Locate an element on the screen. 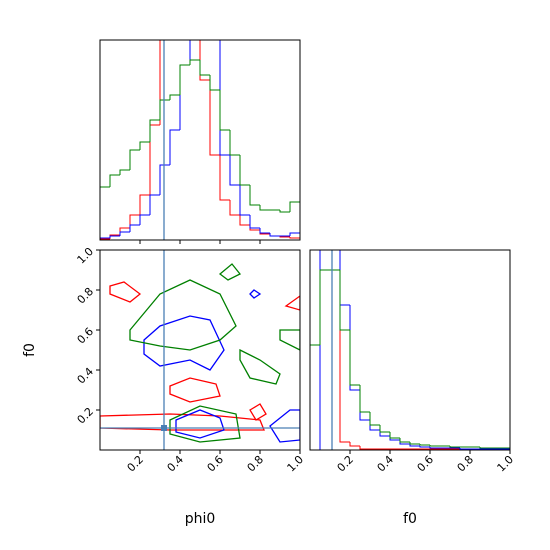  x-tick-label: 0.4 is located at coordinates (386, 464).